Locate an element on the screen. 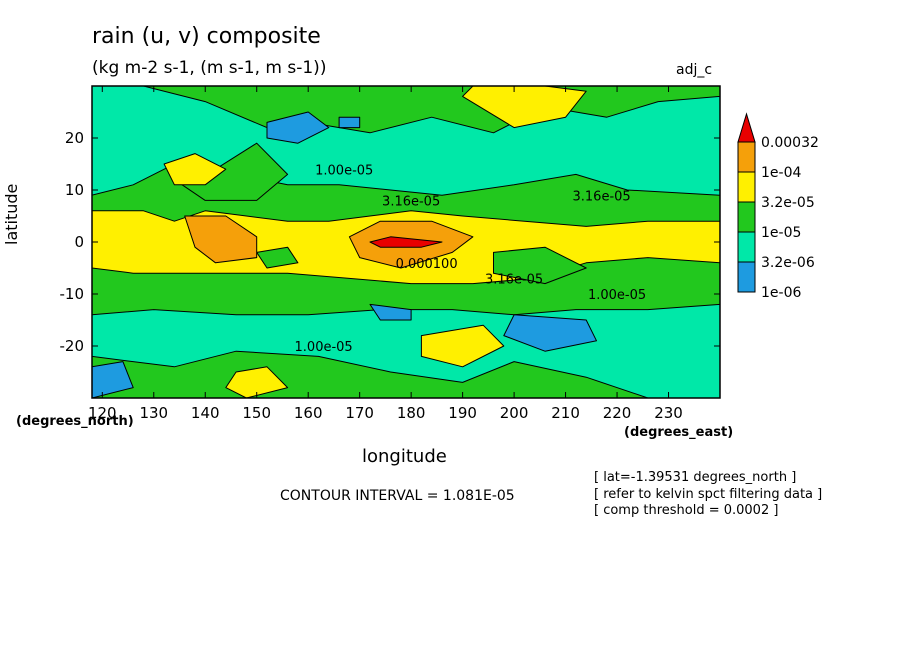 Image resolution: width=904 pixels, height=654 pixels. y-tick-label-0: 20 is located at coordinates (74, 138).